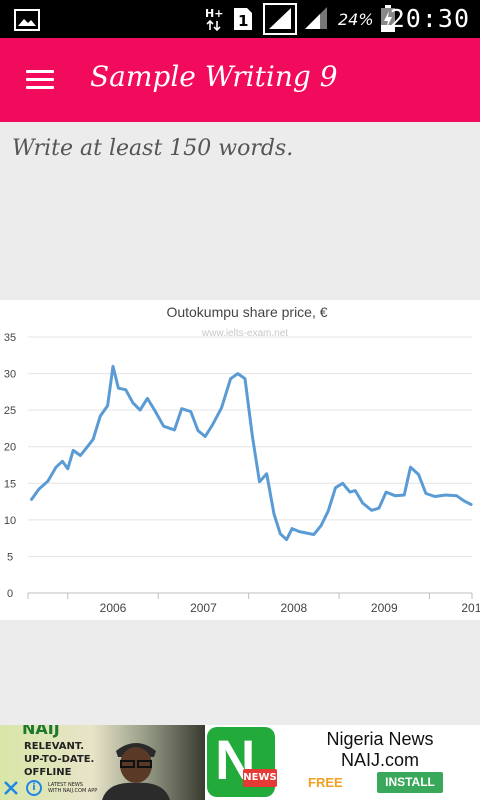 The image size is (480, 800). I want to click on status-clock: 20:30, so click(429, 18).